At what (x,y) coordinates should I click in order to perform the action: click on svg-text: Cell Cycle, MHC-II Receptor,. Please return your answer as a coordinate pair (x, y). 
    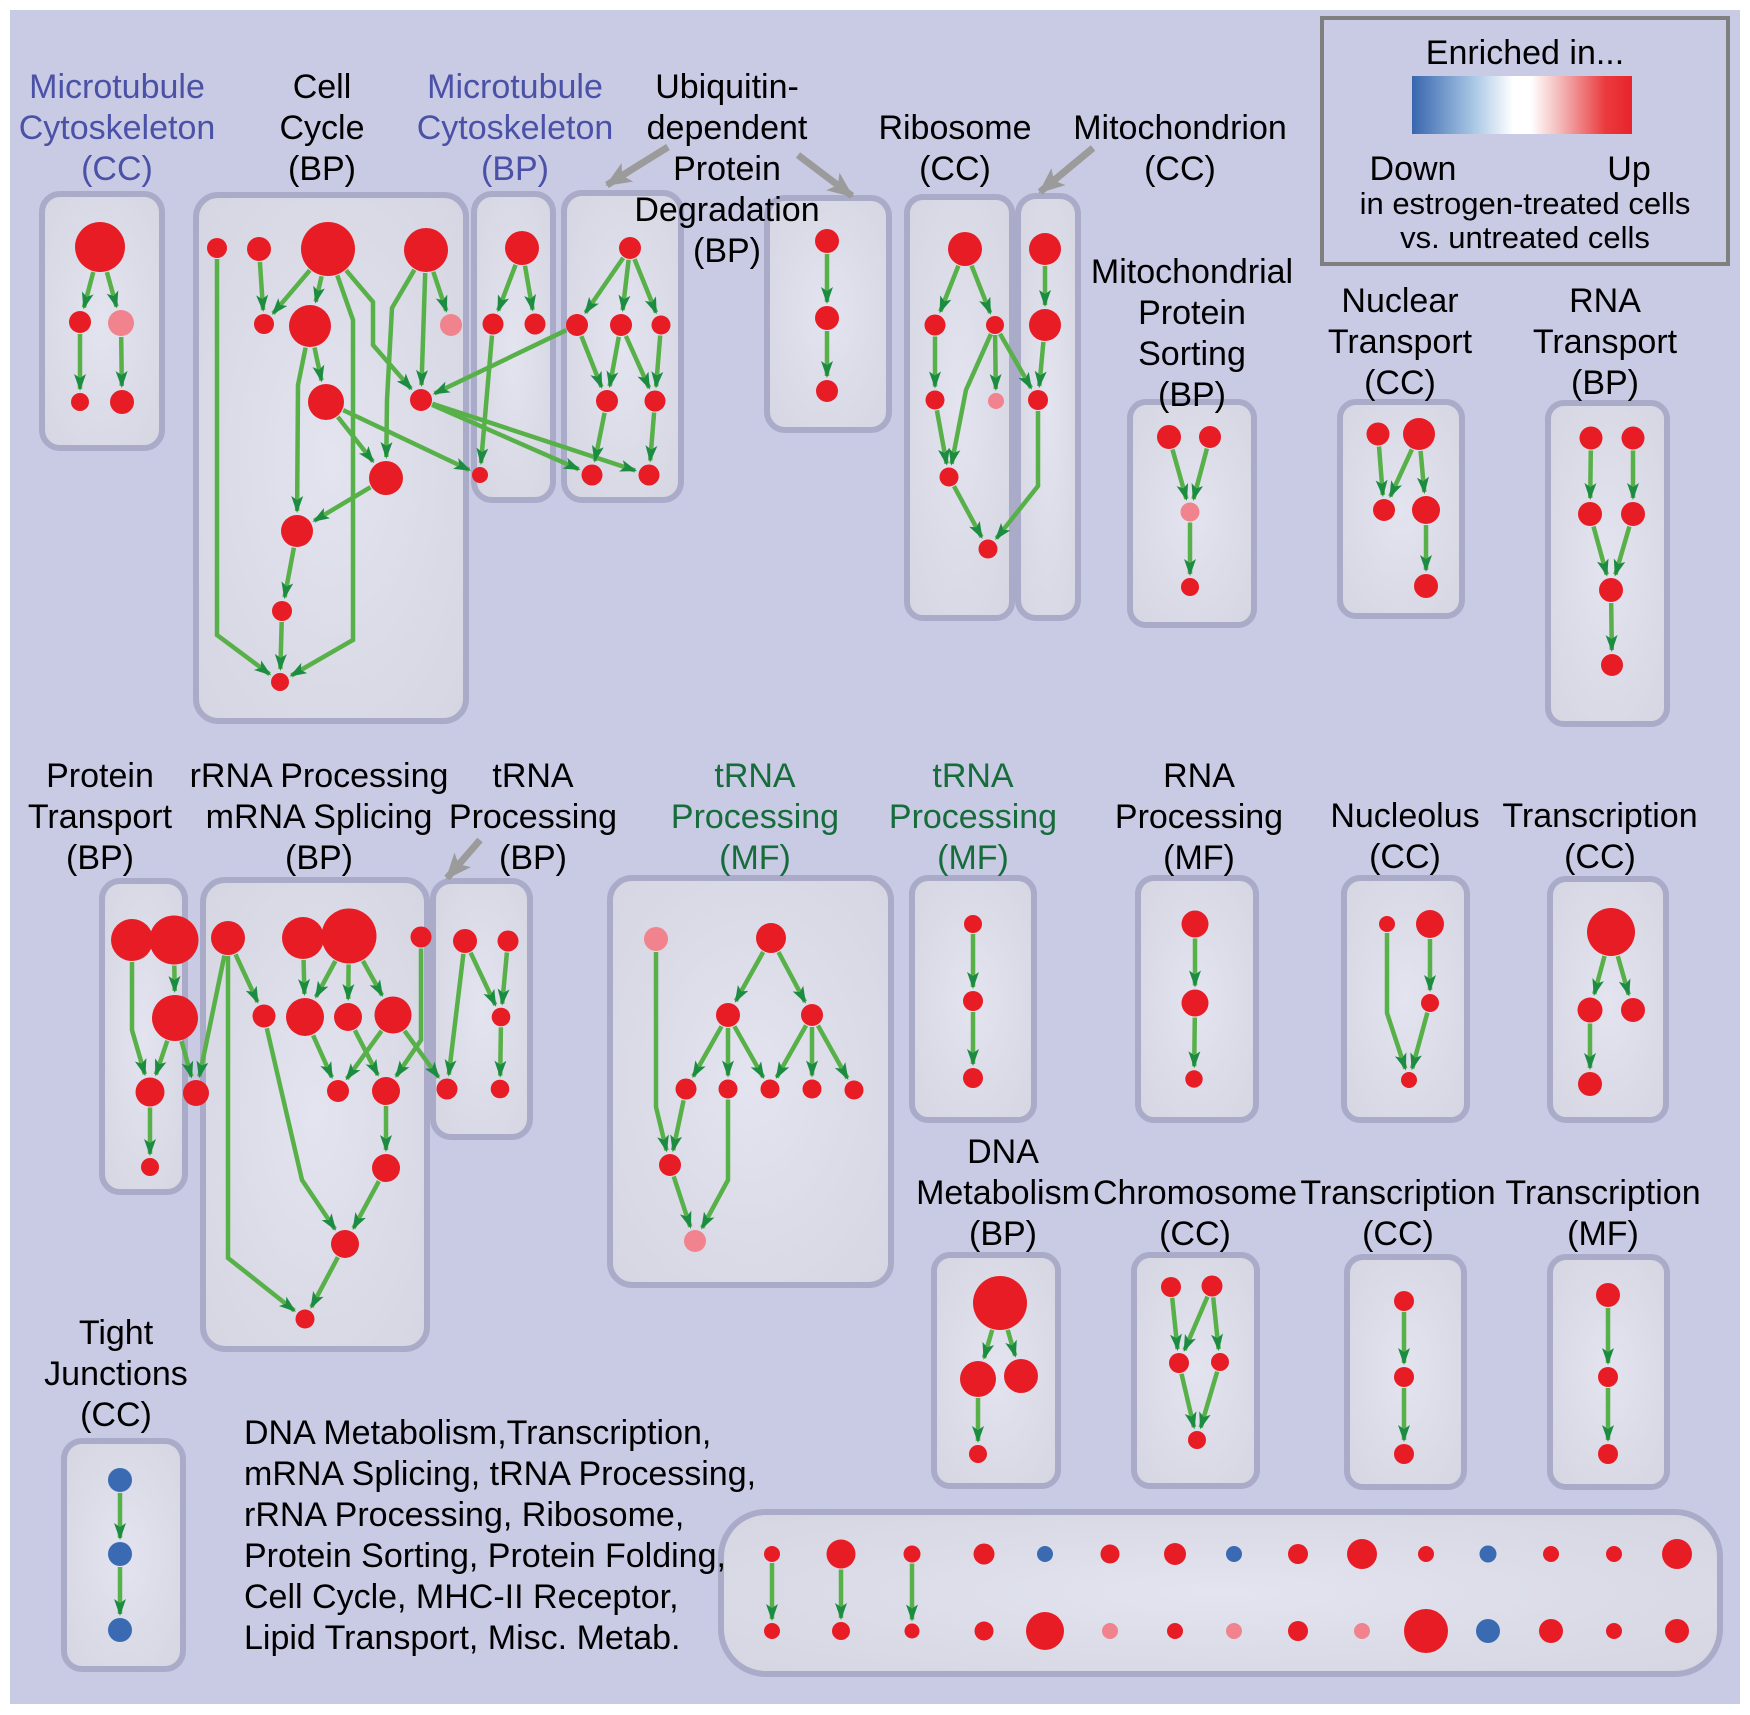
    Looking at the image, I should click on (461, 1597).